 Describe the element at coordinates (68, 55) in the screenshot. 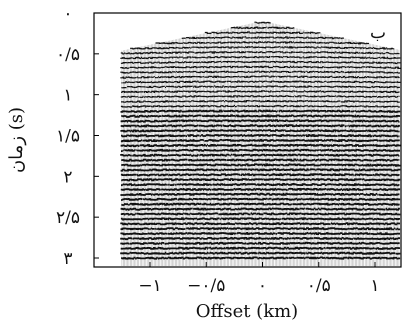

I see `y-tick-label: ۰/۵` at that location.